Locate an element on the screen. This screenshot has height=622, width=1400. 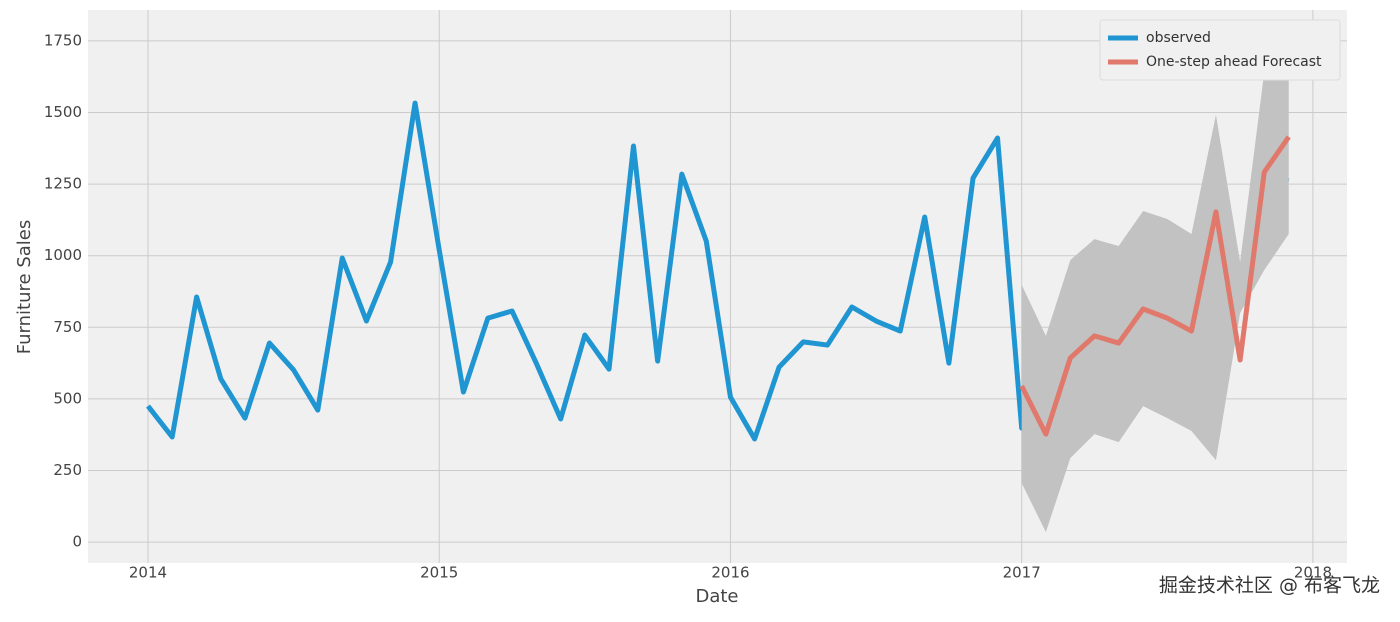
series-line is located at coordinates (1155, 286).